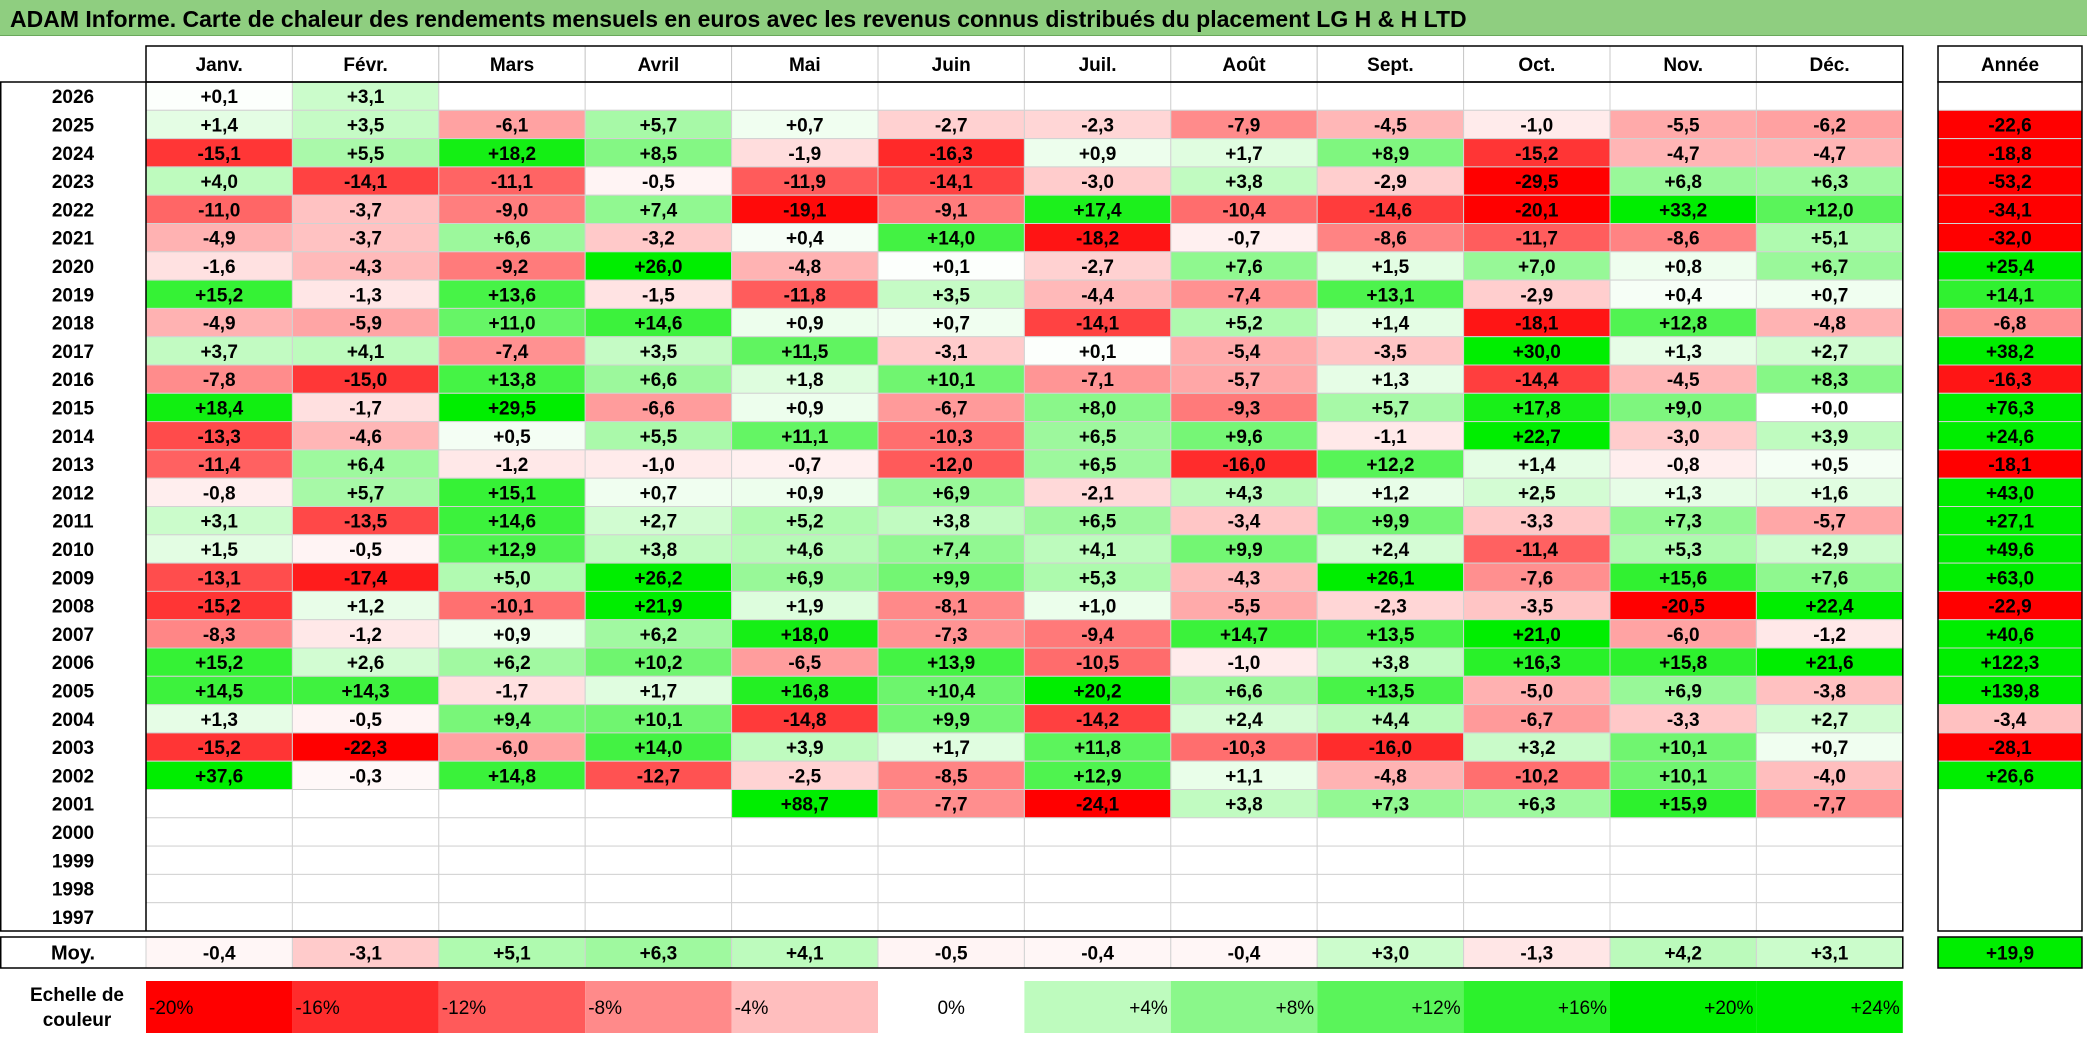 The image size is (2087, 1037). I want to click on cell-value: -14,4, so click(1537, 380).